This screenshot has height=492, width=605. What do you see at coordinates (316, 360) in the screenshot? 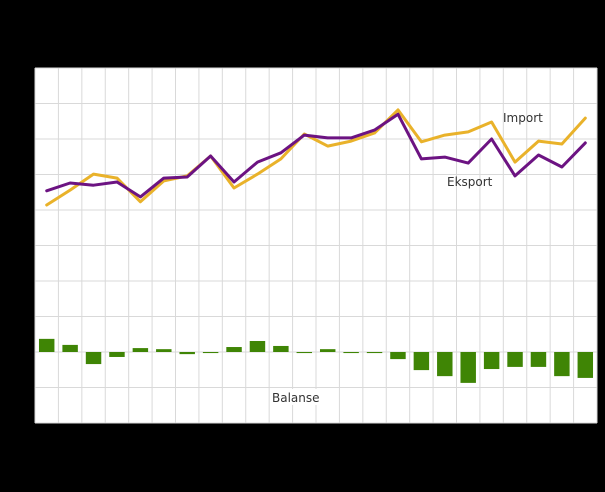
I see `balanse-bars` at bounding box center [316, 360].